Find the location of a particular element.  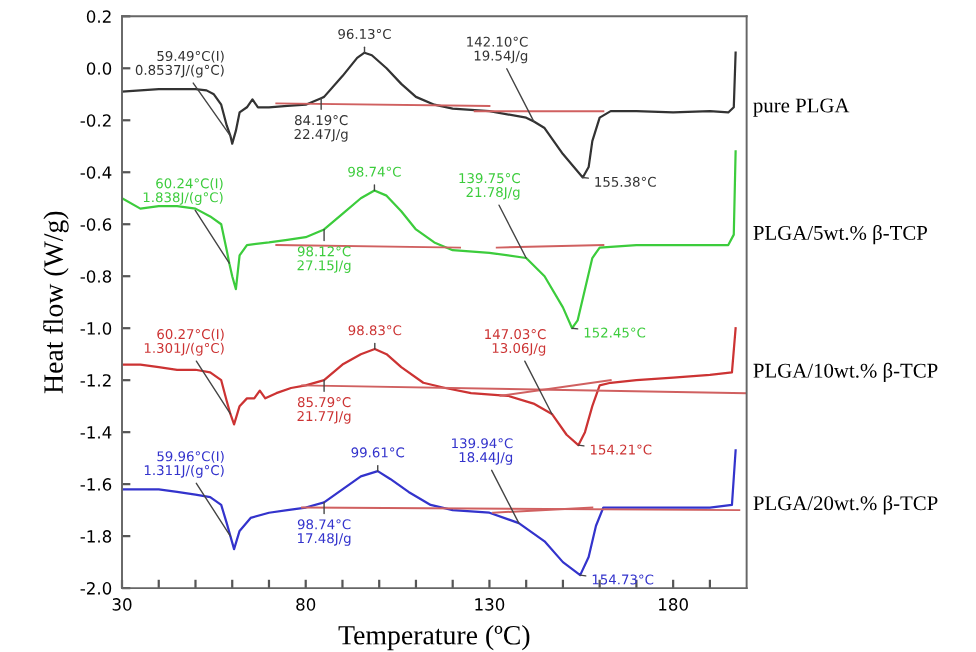

y-tick-label: -0.4 is located at coordinates (96, 172).